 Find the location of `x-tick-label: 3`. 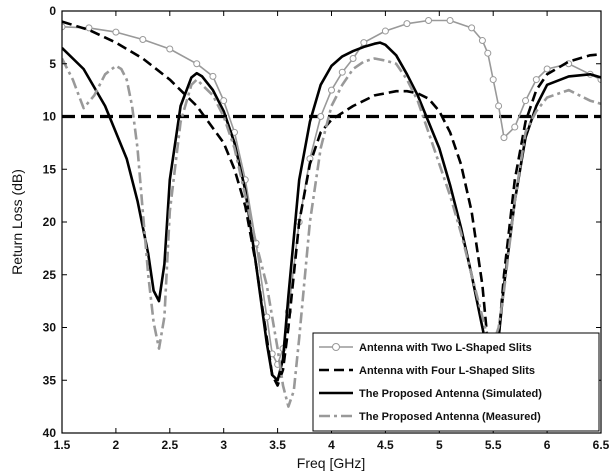

x-tick-label: 3 is located at coordinates (223, 445).